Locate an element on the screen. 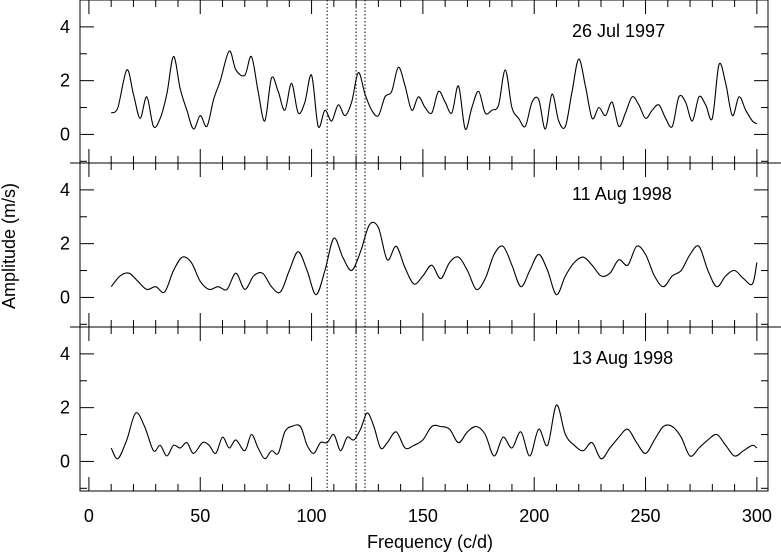  panel-label: 26 Jul 1997 is located at coordinates (618, 31).